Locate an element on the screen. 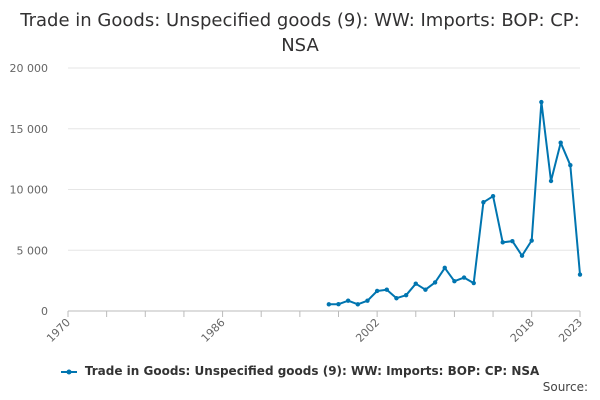 This screenshot has height=400, width=600. y-tick-label: 15 000 is located at coordinates (29, 129).